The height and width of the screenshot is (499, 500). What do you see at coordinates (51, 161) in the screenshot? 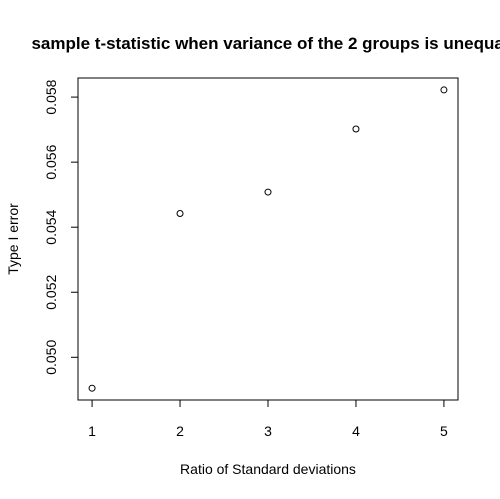
I see `y-tick-label: 0.056` at bounding box center [51, 161].